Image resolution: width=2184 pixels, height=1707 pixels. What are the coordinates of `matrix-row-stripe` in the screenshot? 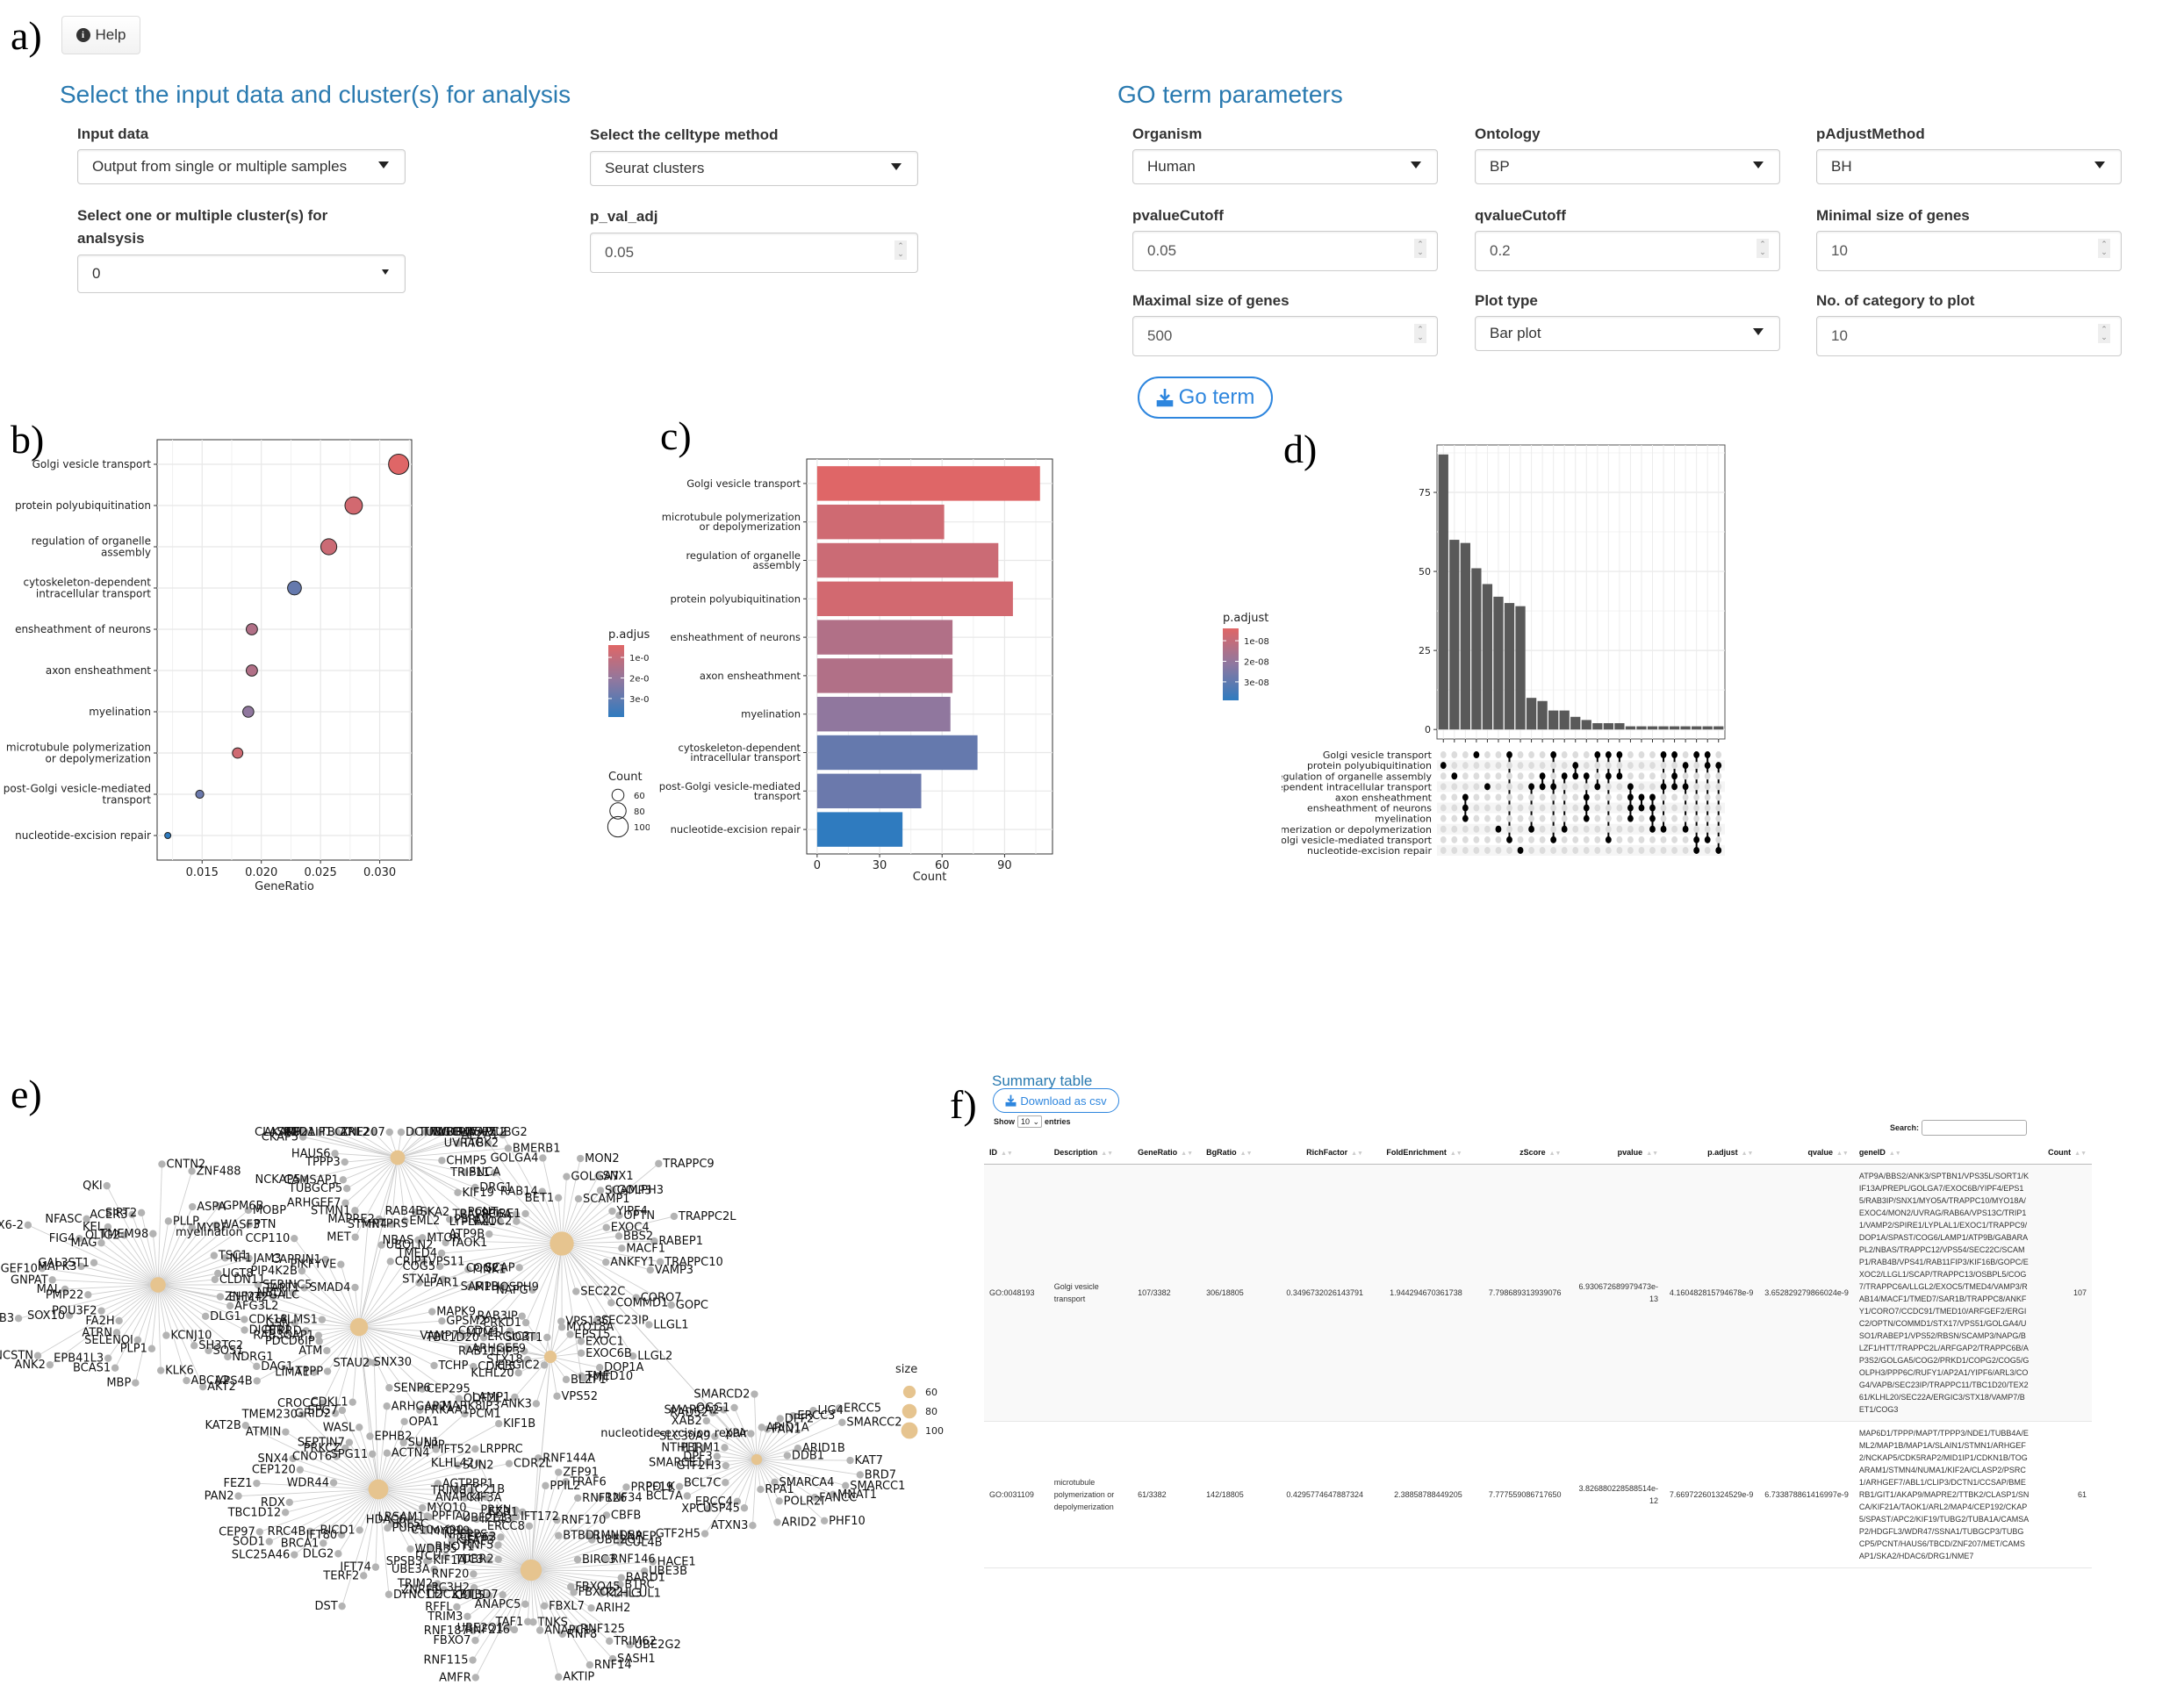 It's located at (1581, 829).